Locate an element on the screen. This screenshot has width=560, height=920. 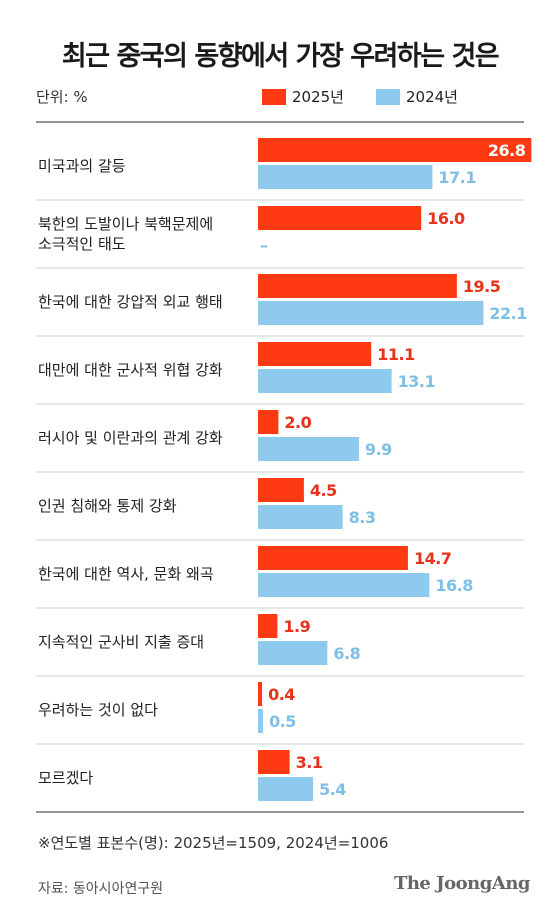
data-label-2024: 9.9 is located at coordinates (378, 449).